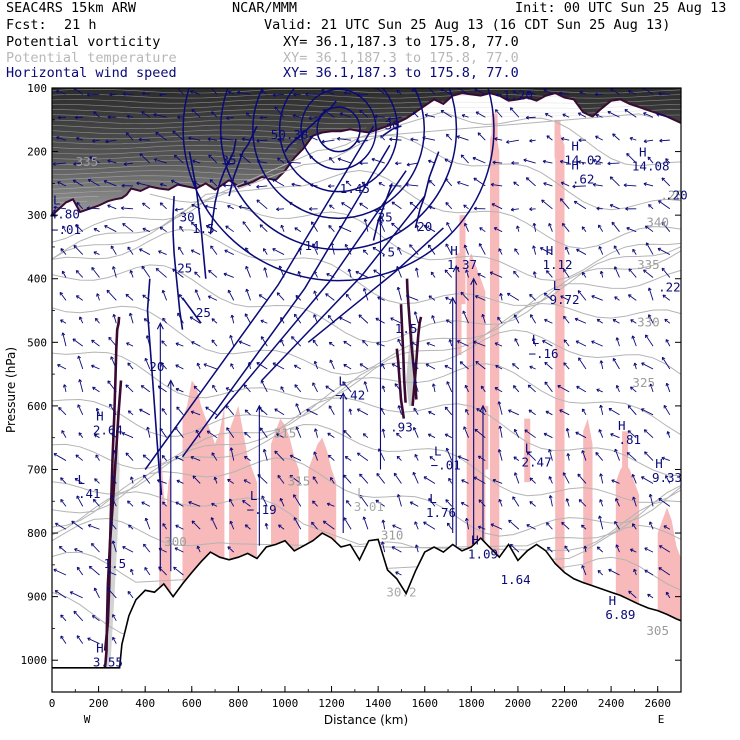  Describe the element at coordinates (387, 251) in the screenshot. I see `wind-label-8: .5` at that location.